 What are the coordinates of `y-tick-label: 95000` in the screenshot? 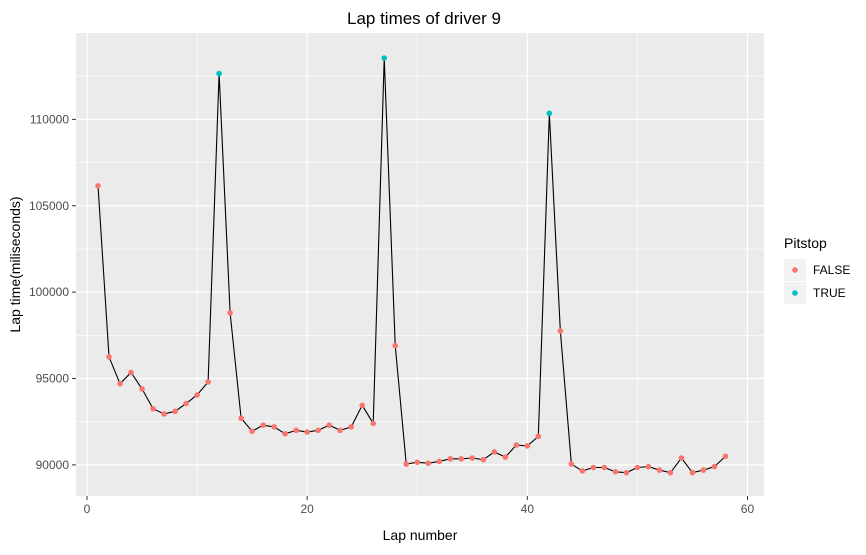 It's located at (53, 379).